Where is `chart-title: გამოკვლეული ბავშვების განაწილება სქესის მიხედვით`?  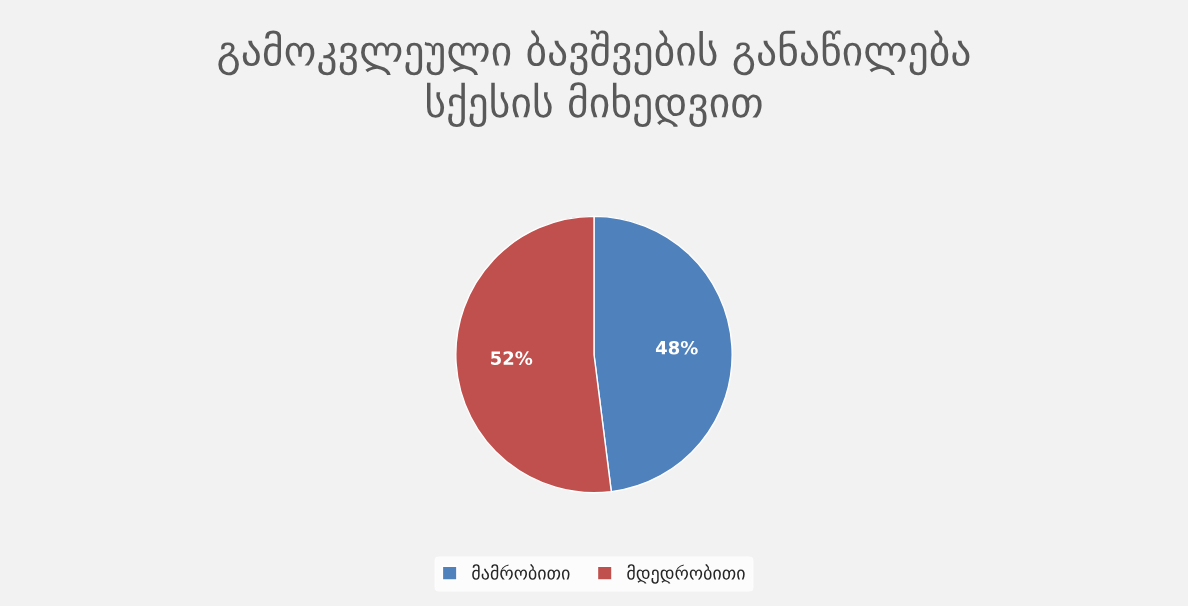 chart-title: გამოკვლეული ბავშვების განაწილება სქესის მიხედვით is located at coordinates (594, 78).